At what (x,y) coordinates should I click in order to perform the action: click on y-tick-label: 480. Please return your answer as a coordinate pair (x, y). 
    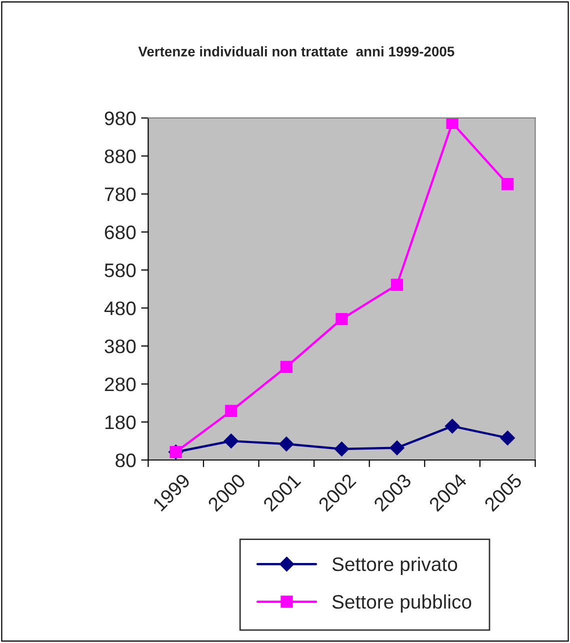
    Looking at the image, I should click on (120, 308).